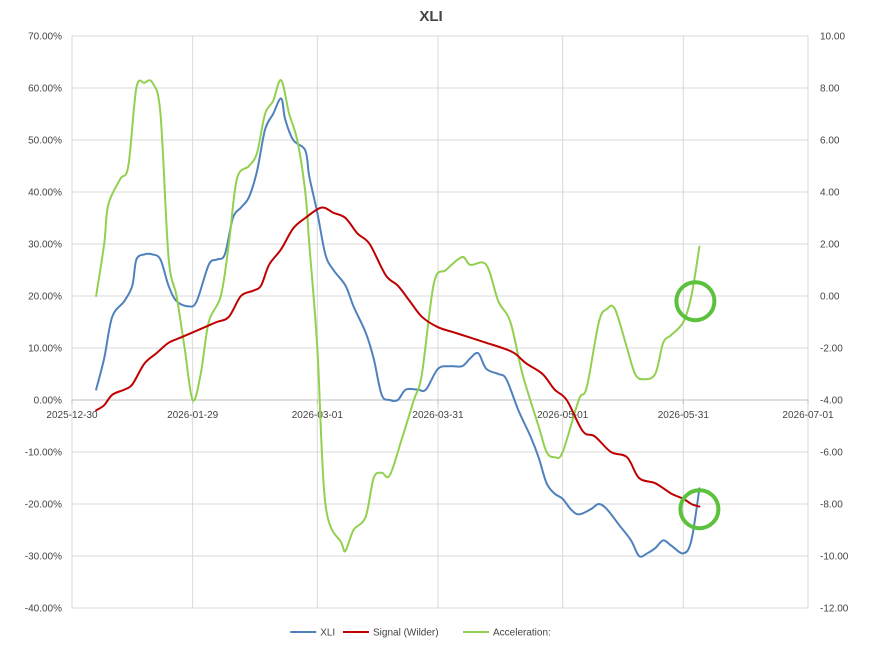  I want to click on y-left-tick-label: -30.00%, so click(43, 557).